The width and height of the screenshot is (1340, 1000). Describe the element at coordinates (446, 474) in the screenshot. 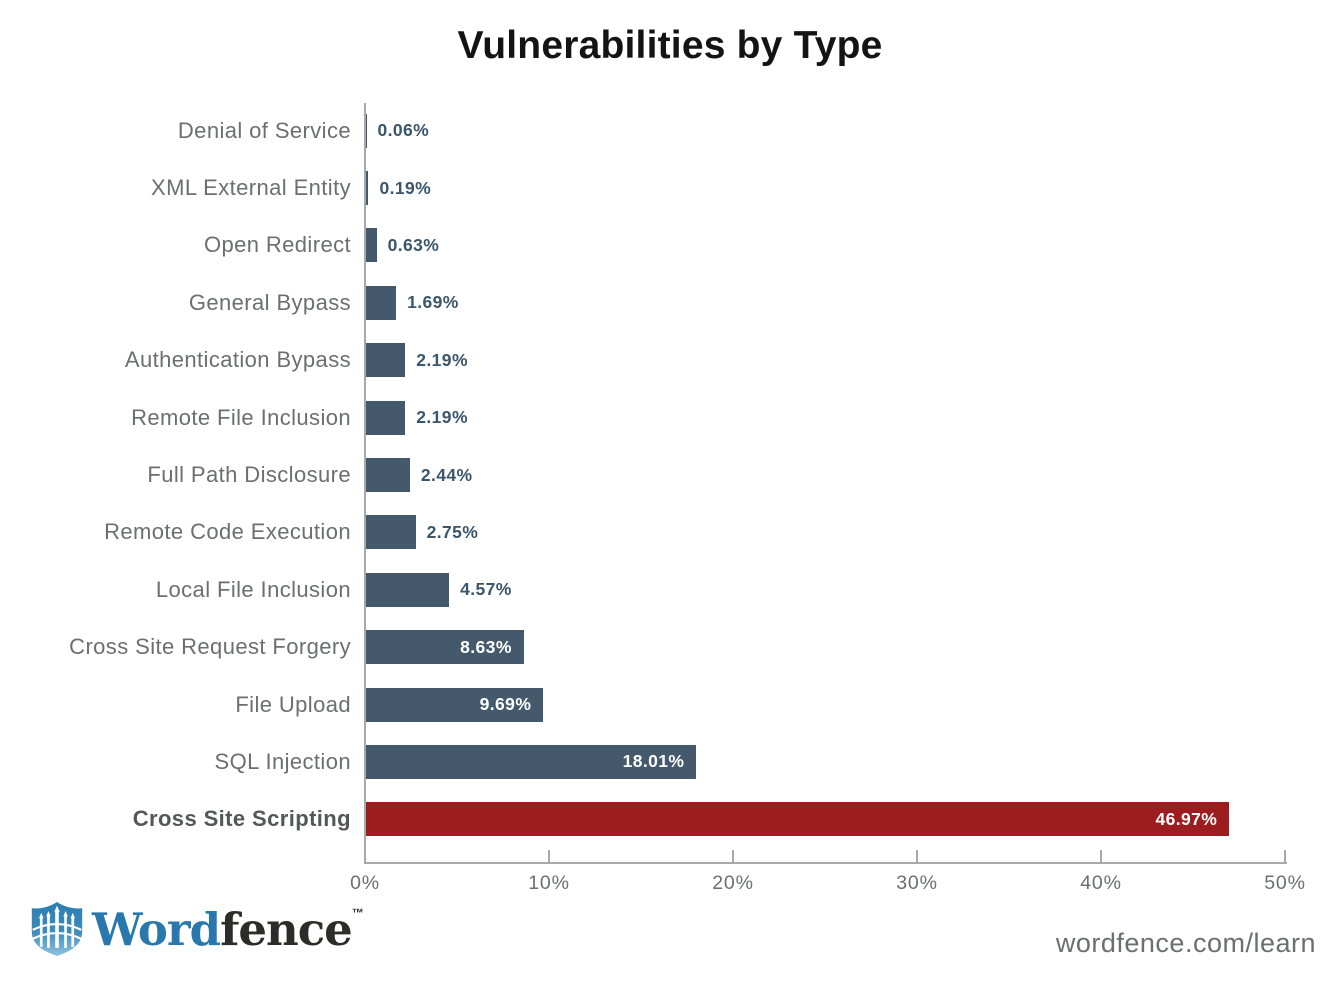

I see `value-label: 2.44%` at that location.